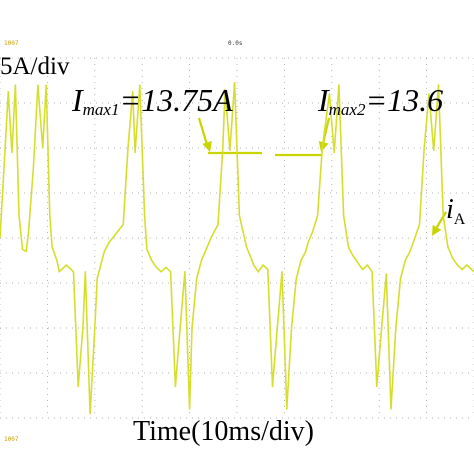 The height and width of the screenshot is (474, 474). I want to click on imax1-arrow-head, so click(207, 146).